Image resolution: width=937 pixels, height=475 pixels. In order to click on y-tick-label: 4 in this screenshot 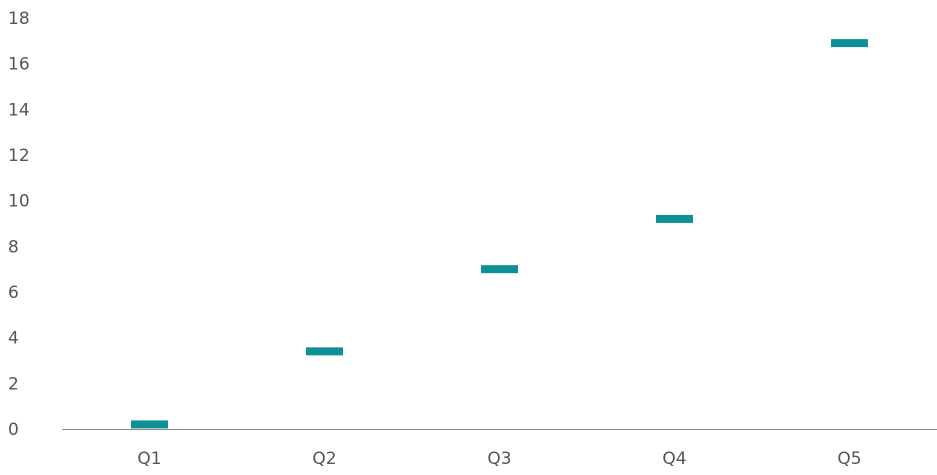, I will do `click(13, 339)`.